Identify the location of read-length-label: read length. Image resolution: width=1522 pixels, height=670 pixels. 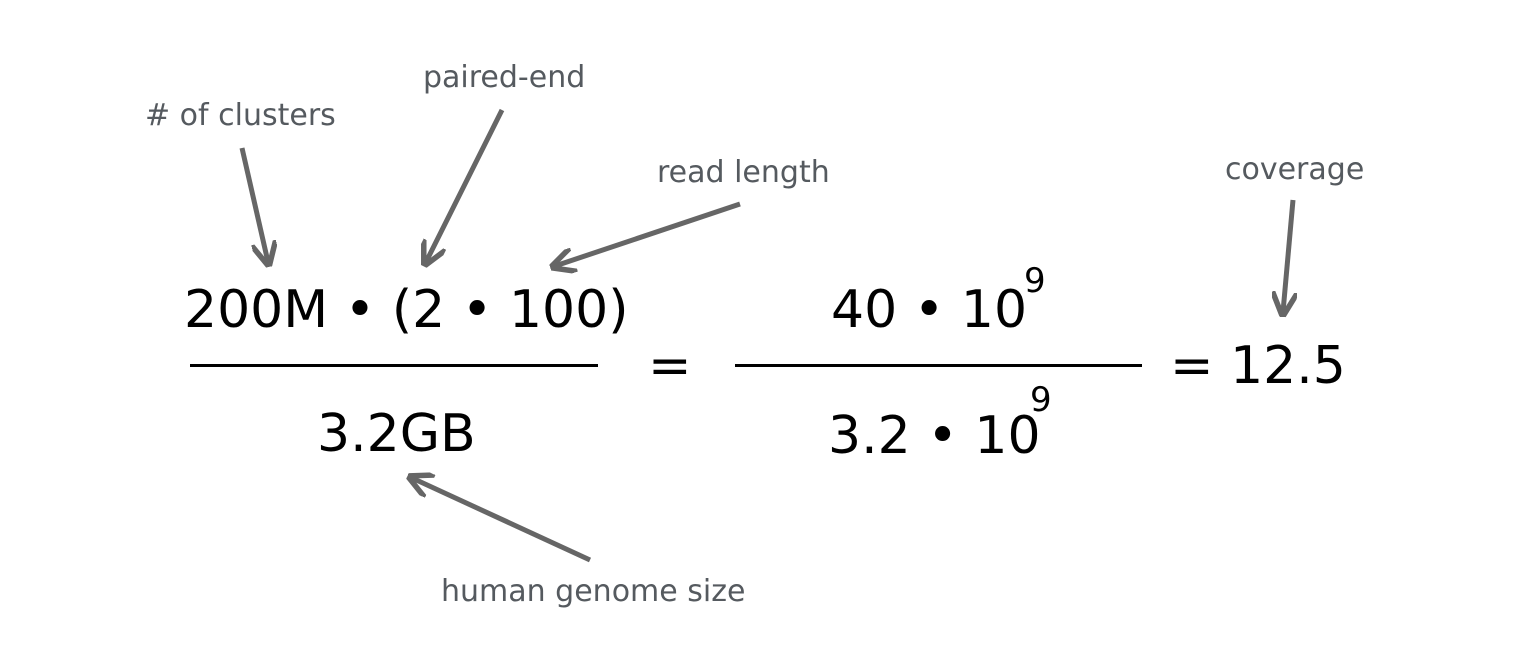
(743, 172).